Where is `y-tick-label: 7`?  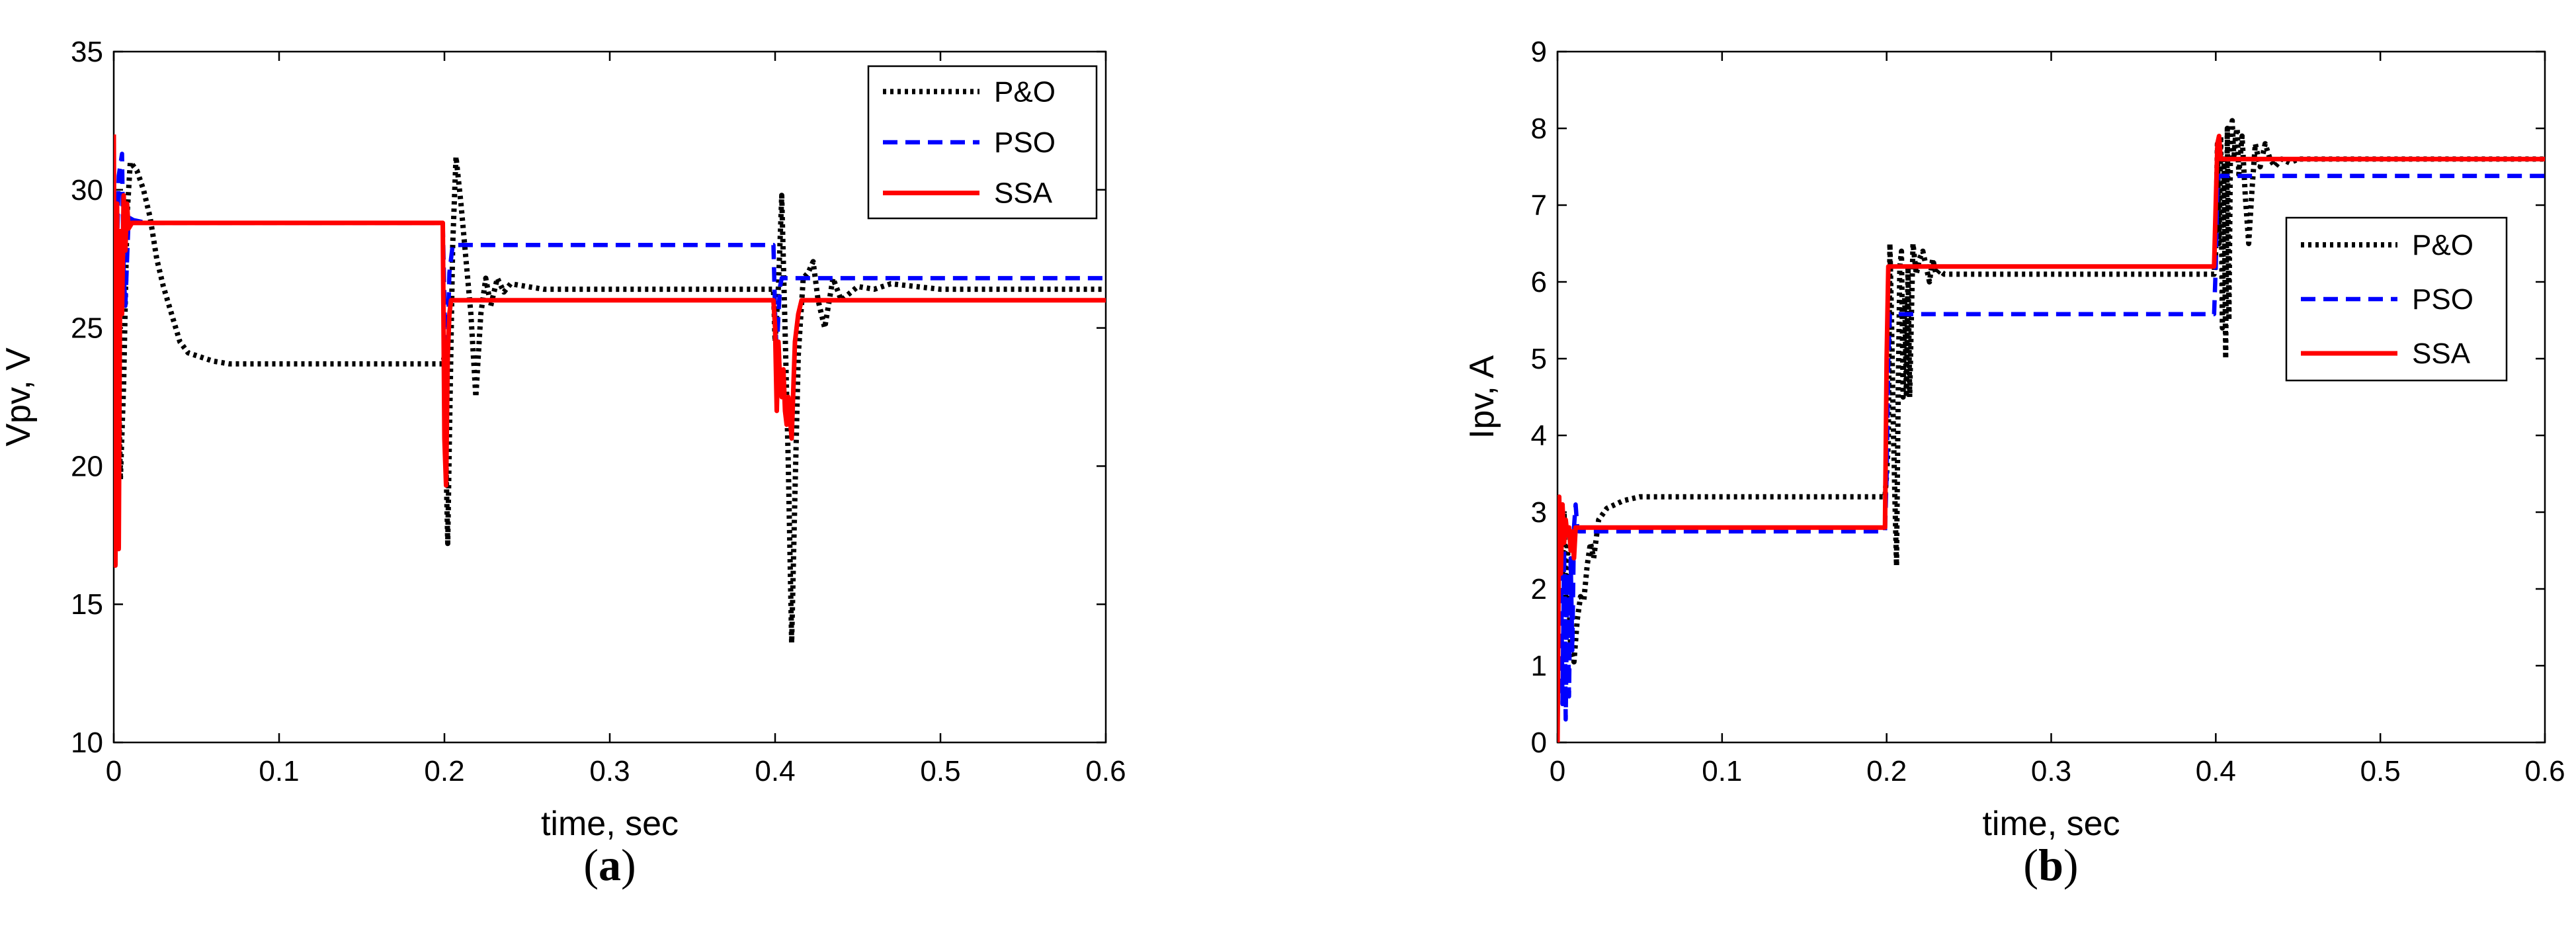
y-tick-label: 7 is located at coordinates (1539, 205).